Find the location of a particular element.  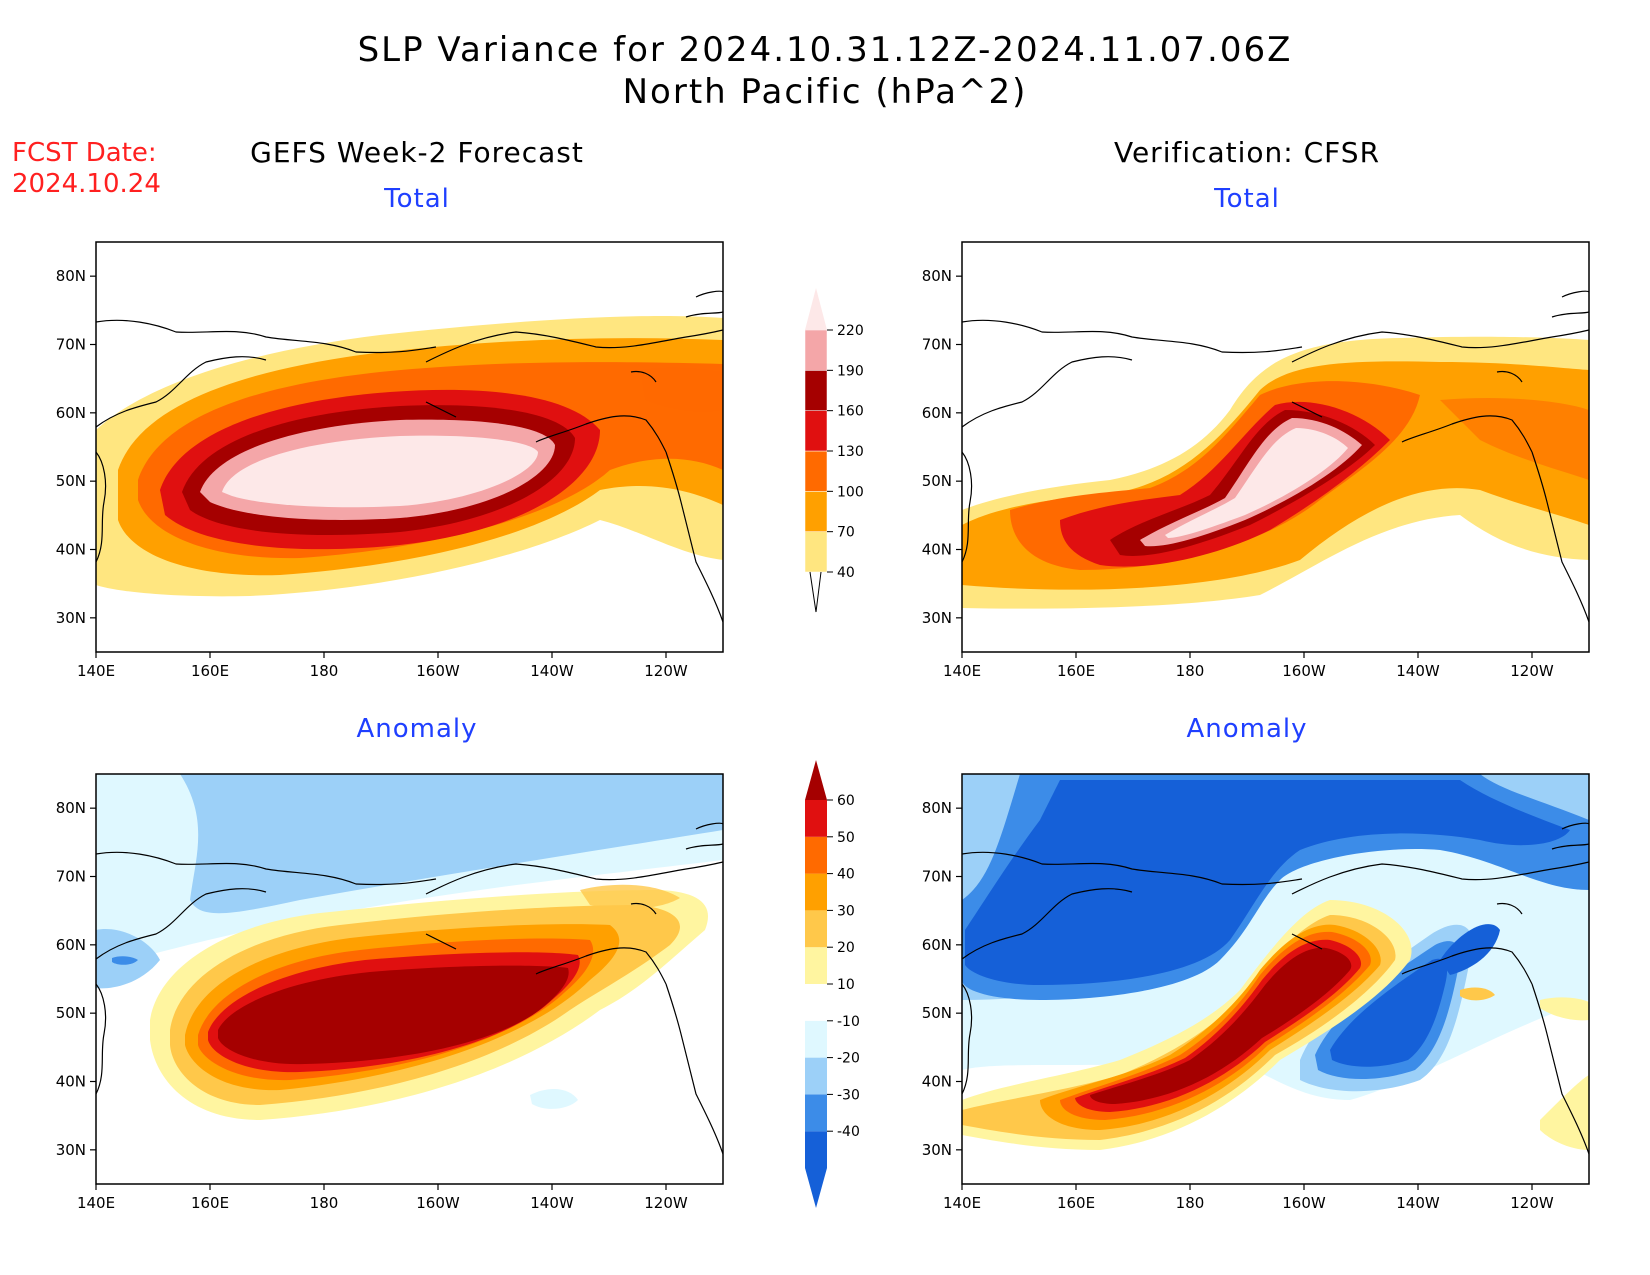

y-tick-label-forecast-anomaly: 40N is located at coordinates (71, 1082).